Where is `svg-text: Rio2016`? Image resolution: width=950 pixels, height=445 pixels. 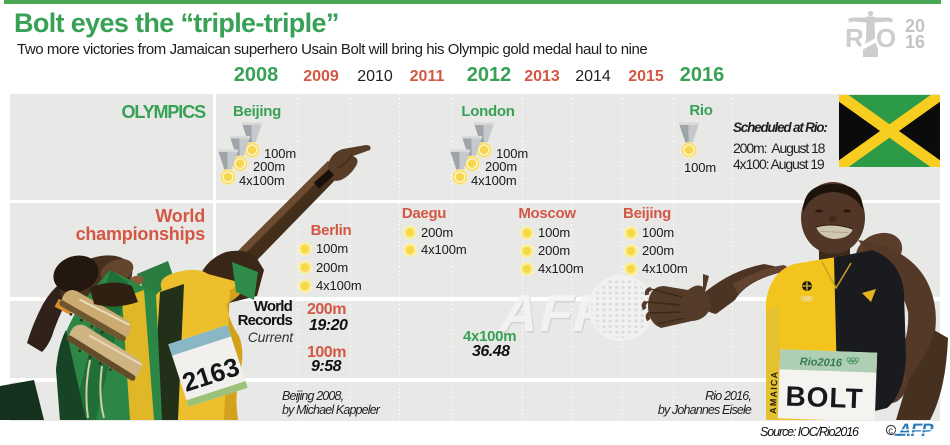 svg-text: Rio2016 is located at coordinates (821, 362).